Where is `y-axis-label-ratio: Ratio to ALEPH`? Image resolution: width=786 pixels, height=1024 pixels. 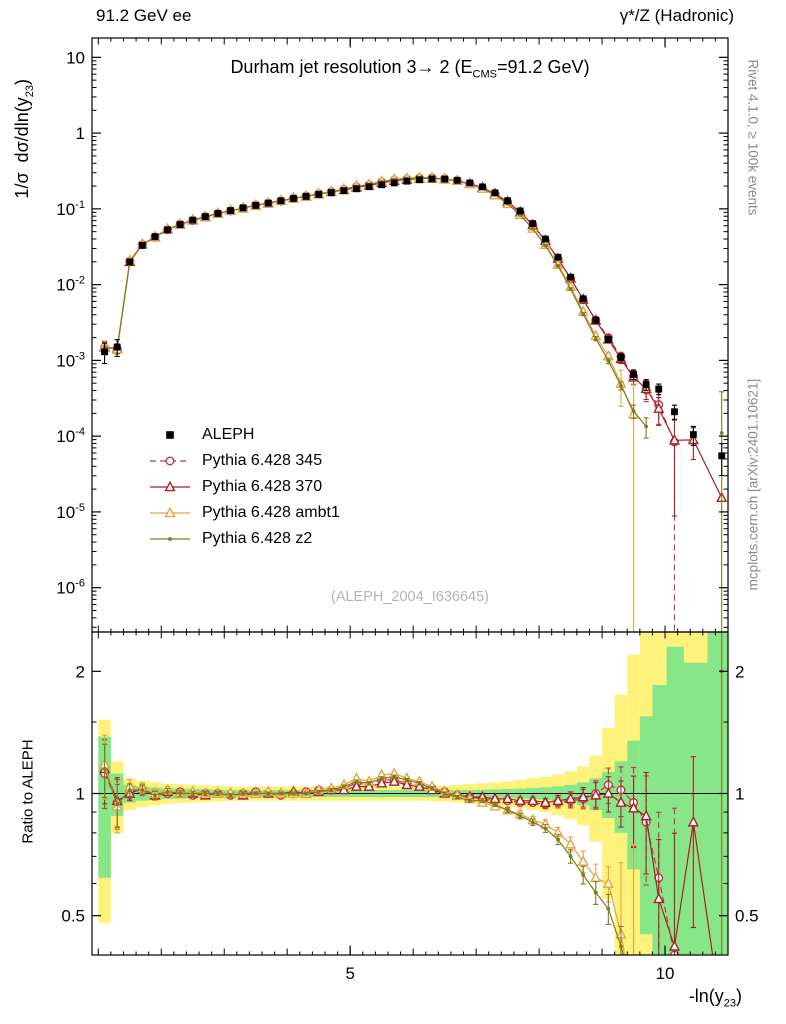 y-axis-label-ratio: Ratio to ALEPH is located at coordinates (28, 791).